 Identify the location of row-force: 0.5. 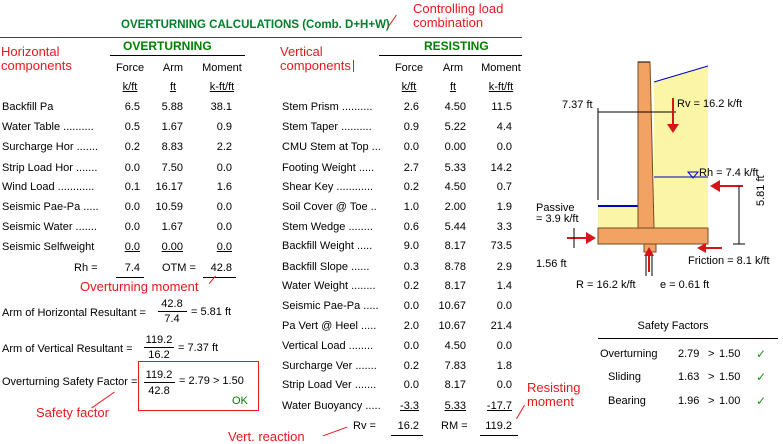
(132, 127).